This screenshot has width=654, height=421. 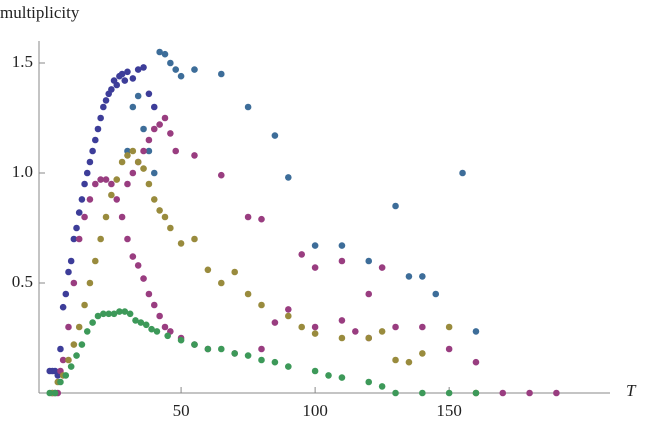 I want to click on y-tick-label: 1.0, so click(x=22, y=171).